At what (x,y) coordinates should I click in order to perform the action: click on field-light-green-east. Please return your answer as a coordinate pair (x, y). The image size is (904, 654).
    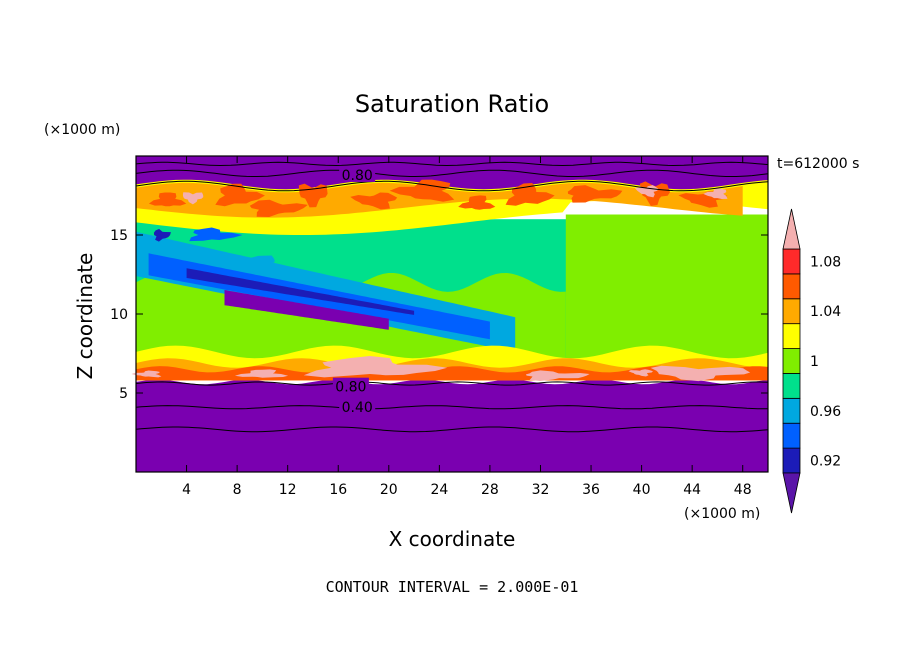
    Looking at the image, I should click on (666, 294).